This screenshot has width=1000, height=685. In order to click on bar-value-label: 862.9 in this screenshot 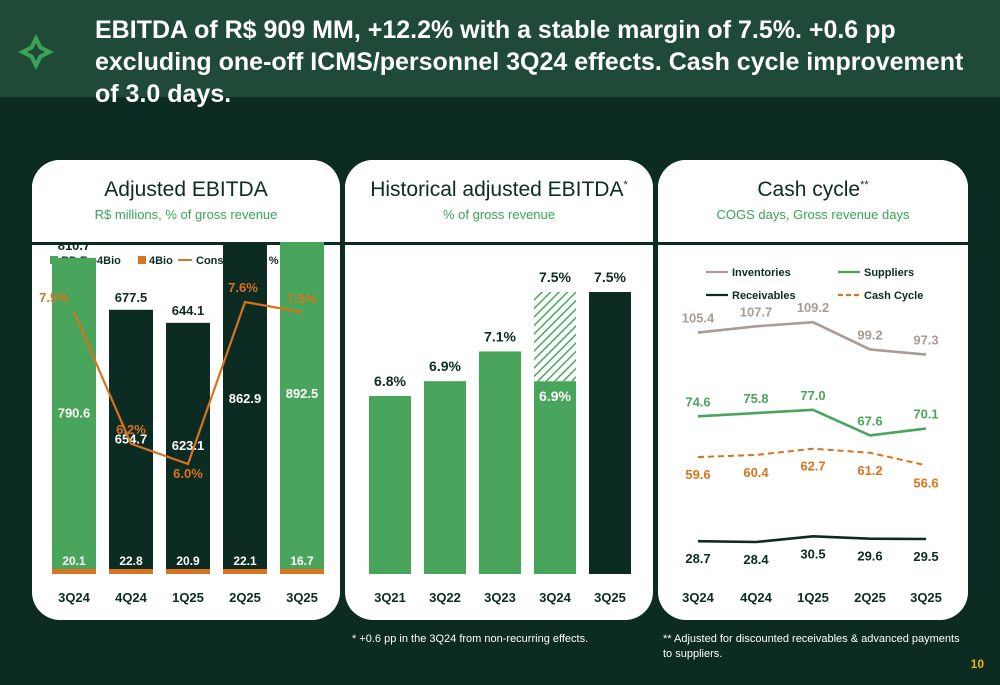, I will do `click(245, 398)`.